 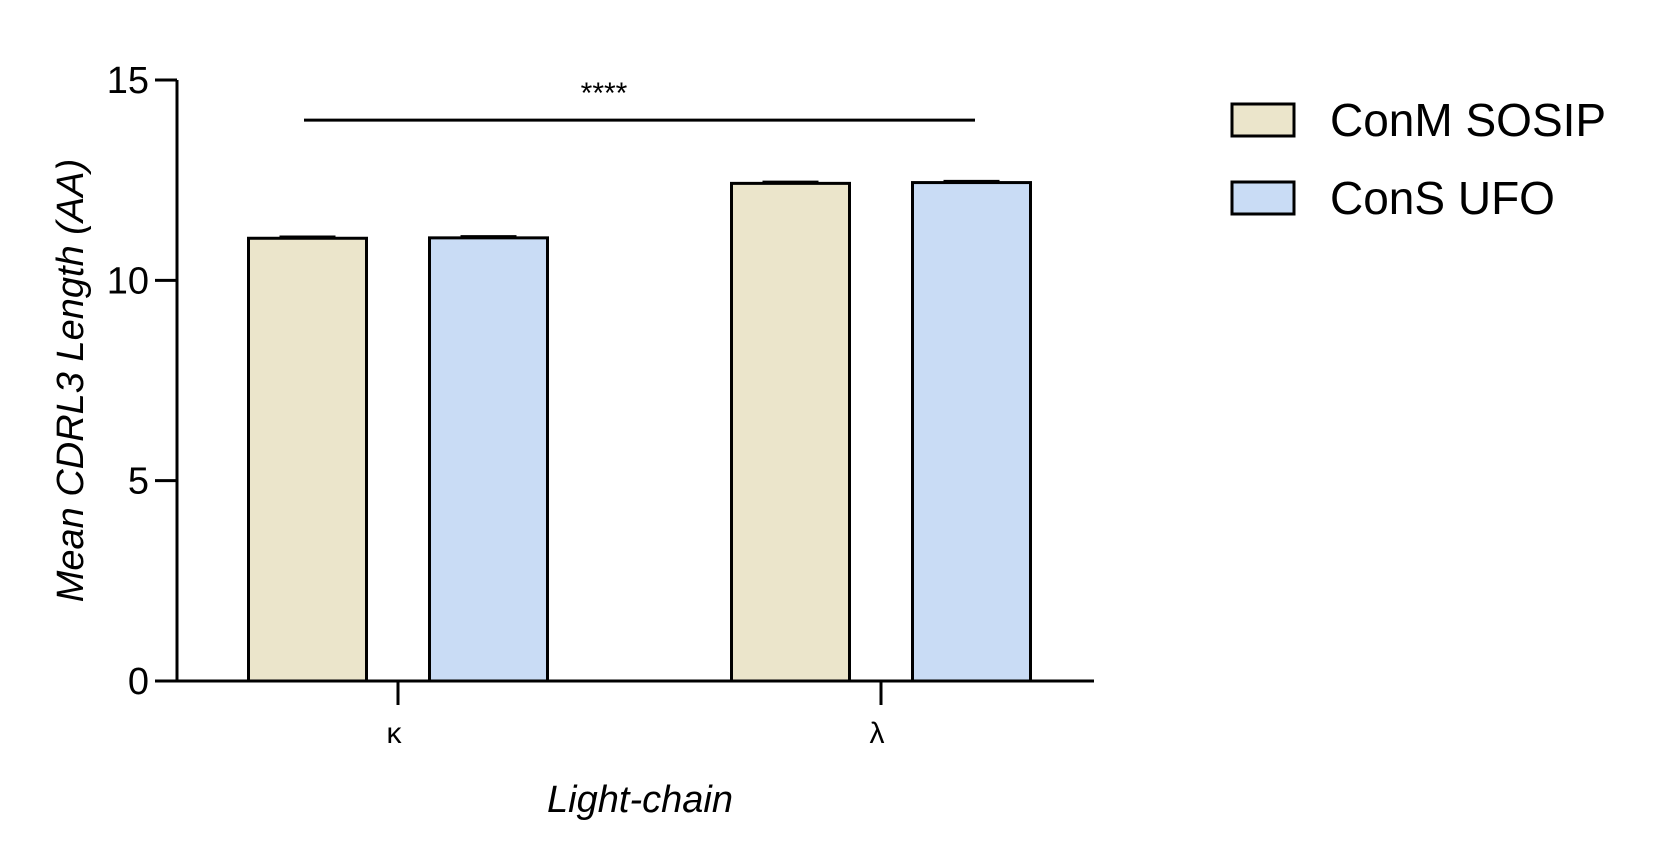 I want to click on y-tick-label: 10, so click(x=128, y=281).